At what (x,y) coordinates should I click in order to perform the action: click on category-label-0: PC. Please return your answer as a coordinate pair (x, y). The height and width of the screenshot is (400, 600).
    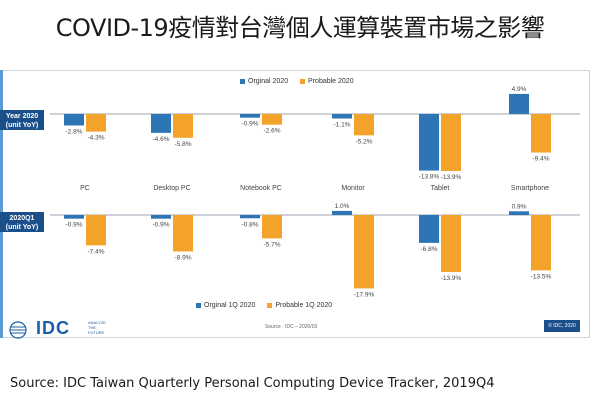
    Looking at the image, I should click on (85, 188).